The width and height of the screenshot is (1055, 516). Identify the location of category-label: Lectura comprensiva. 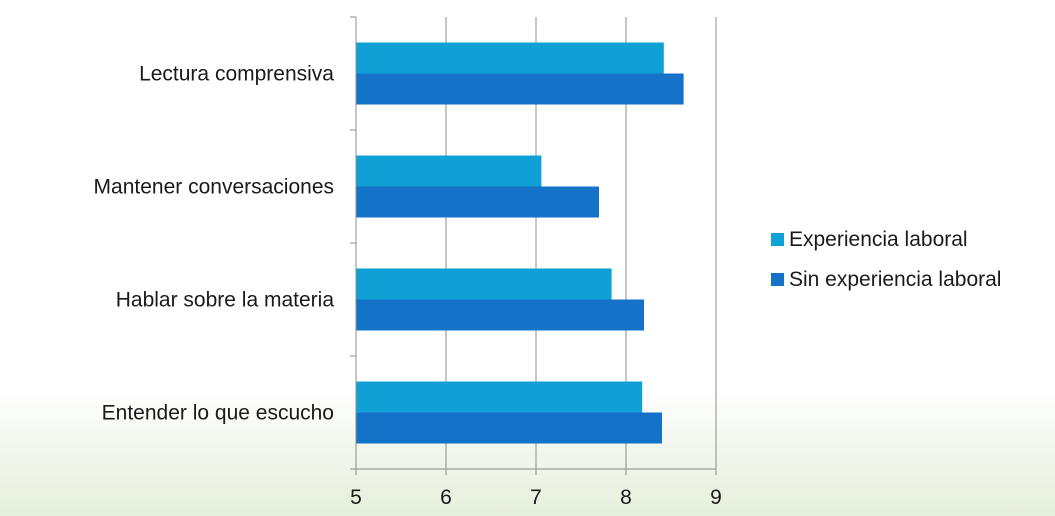
(236, 74).